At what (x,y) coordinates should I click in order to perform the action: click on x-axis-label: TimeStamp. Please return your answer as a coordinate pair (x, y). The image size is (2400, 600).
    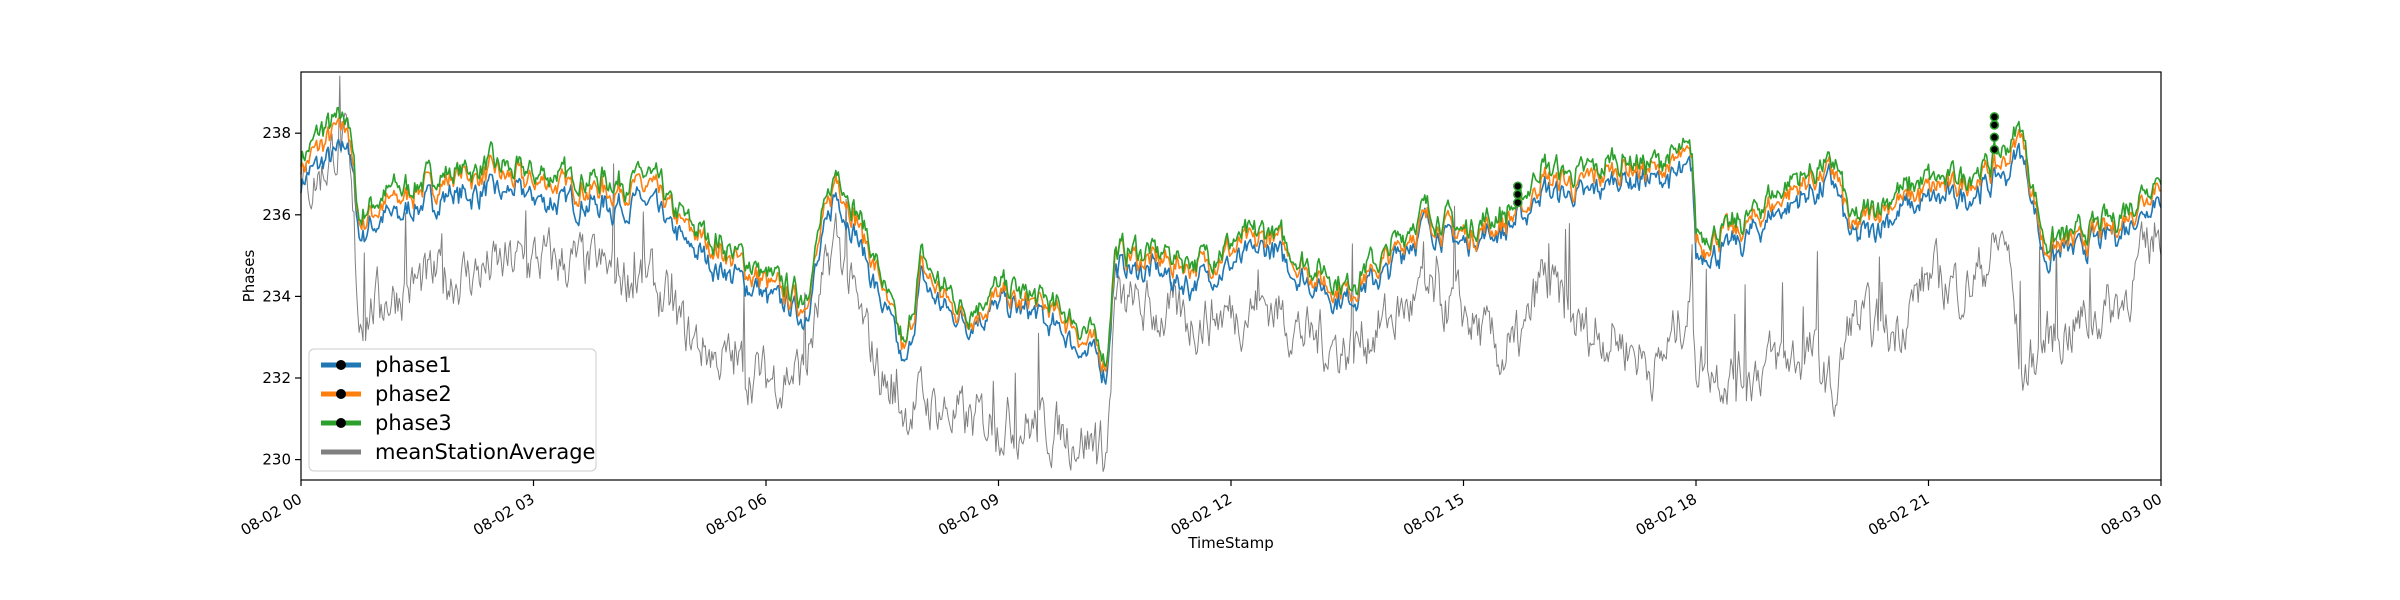
    Looking at the image, I should click on (1230, 543).